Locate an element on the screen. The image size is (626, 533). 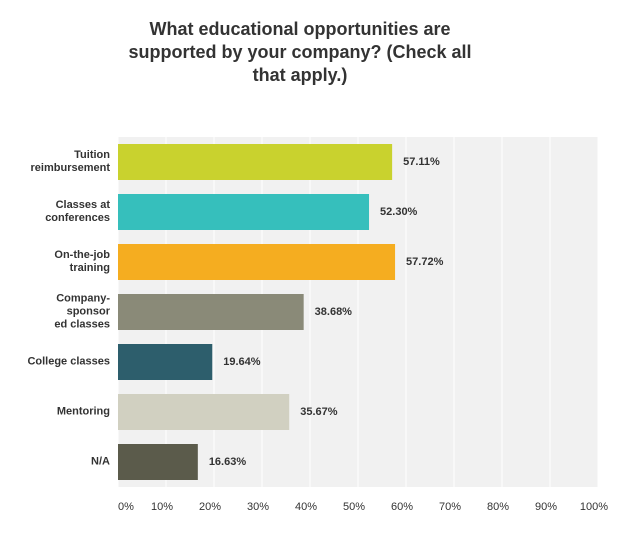
category-label: Mentoring is located at coordinates (83, 411).